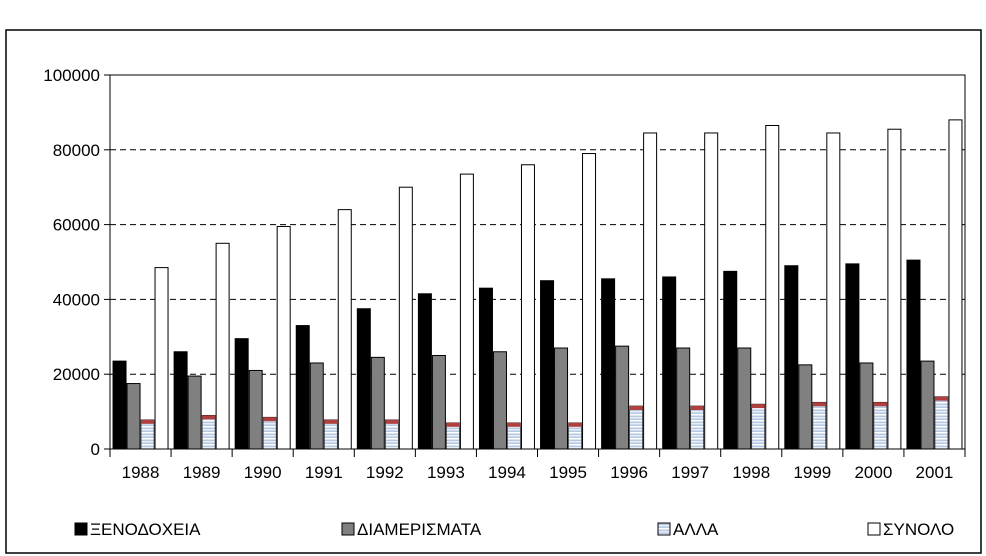  Describe the element at coordinates (812, 472) in the screenshot. I see `x-tick-label: 1999` at that location.